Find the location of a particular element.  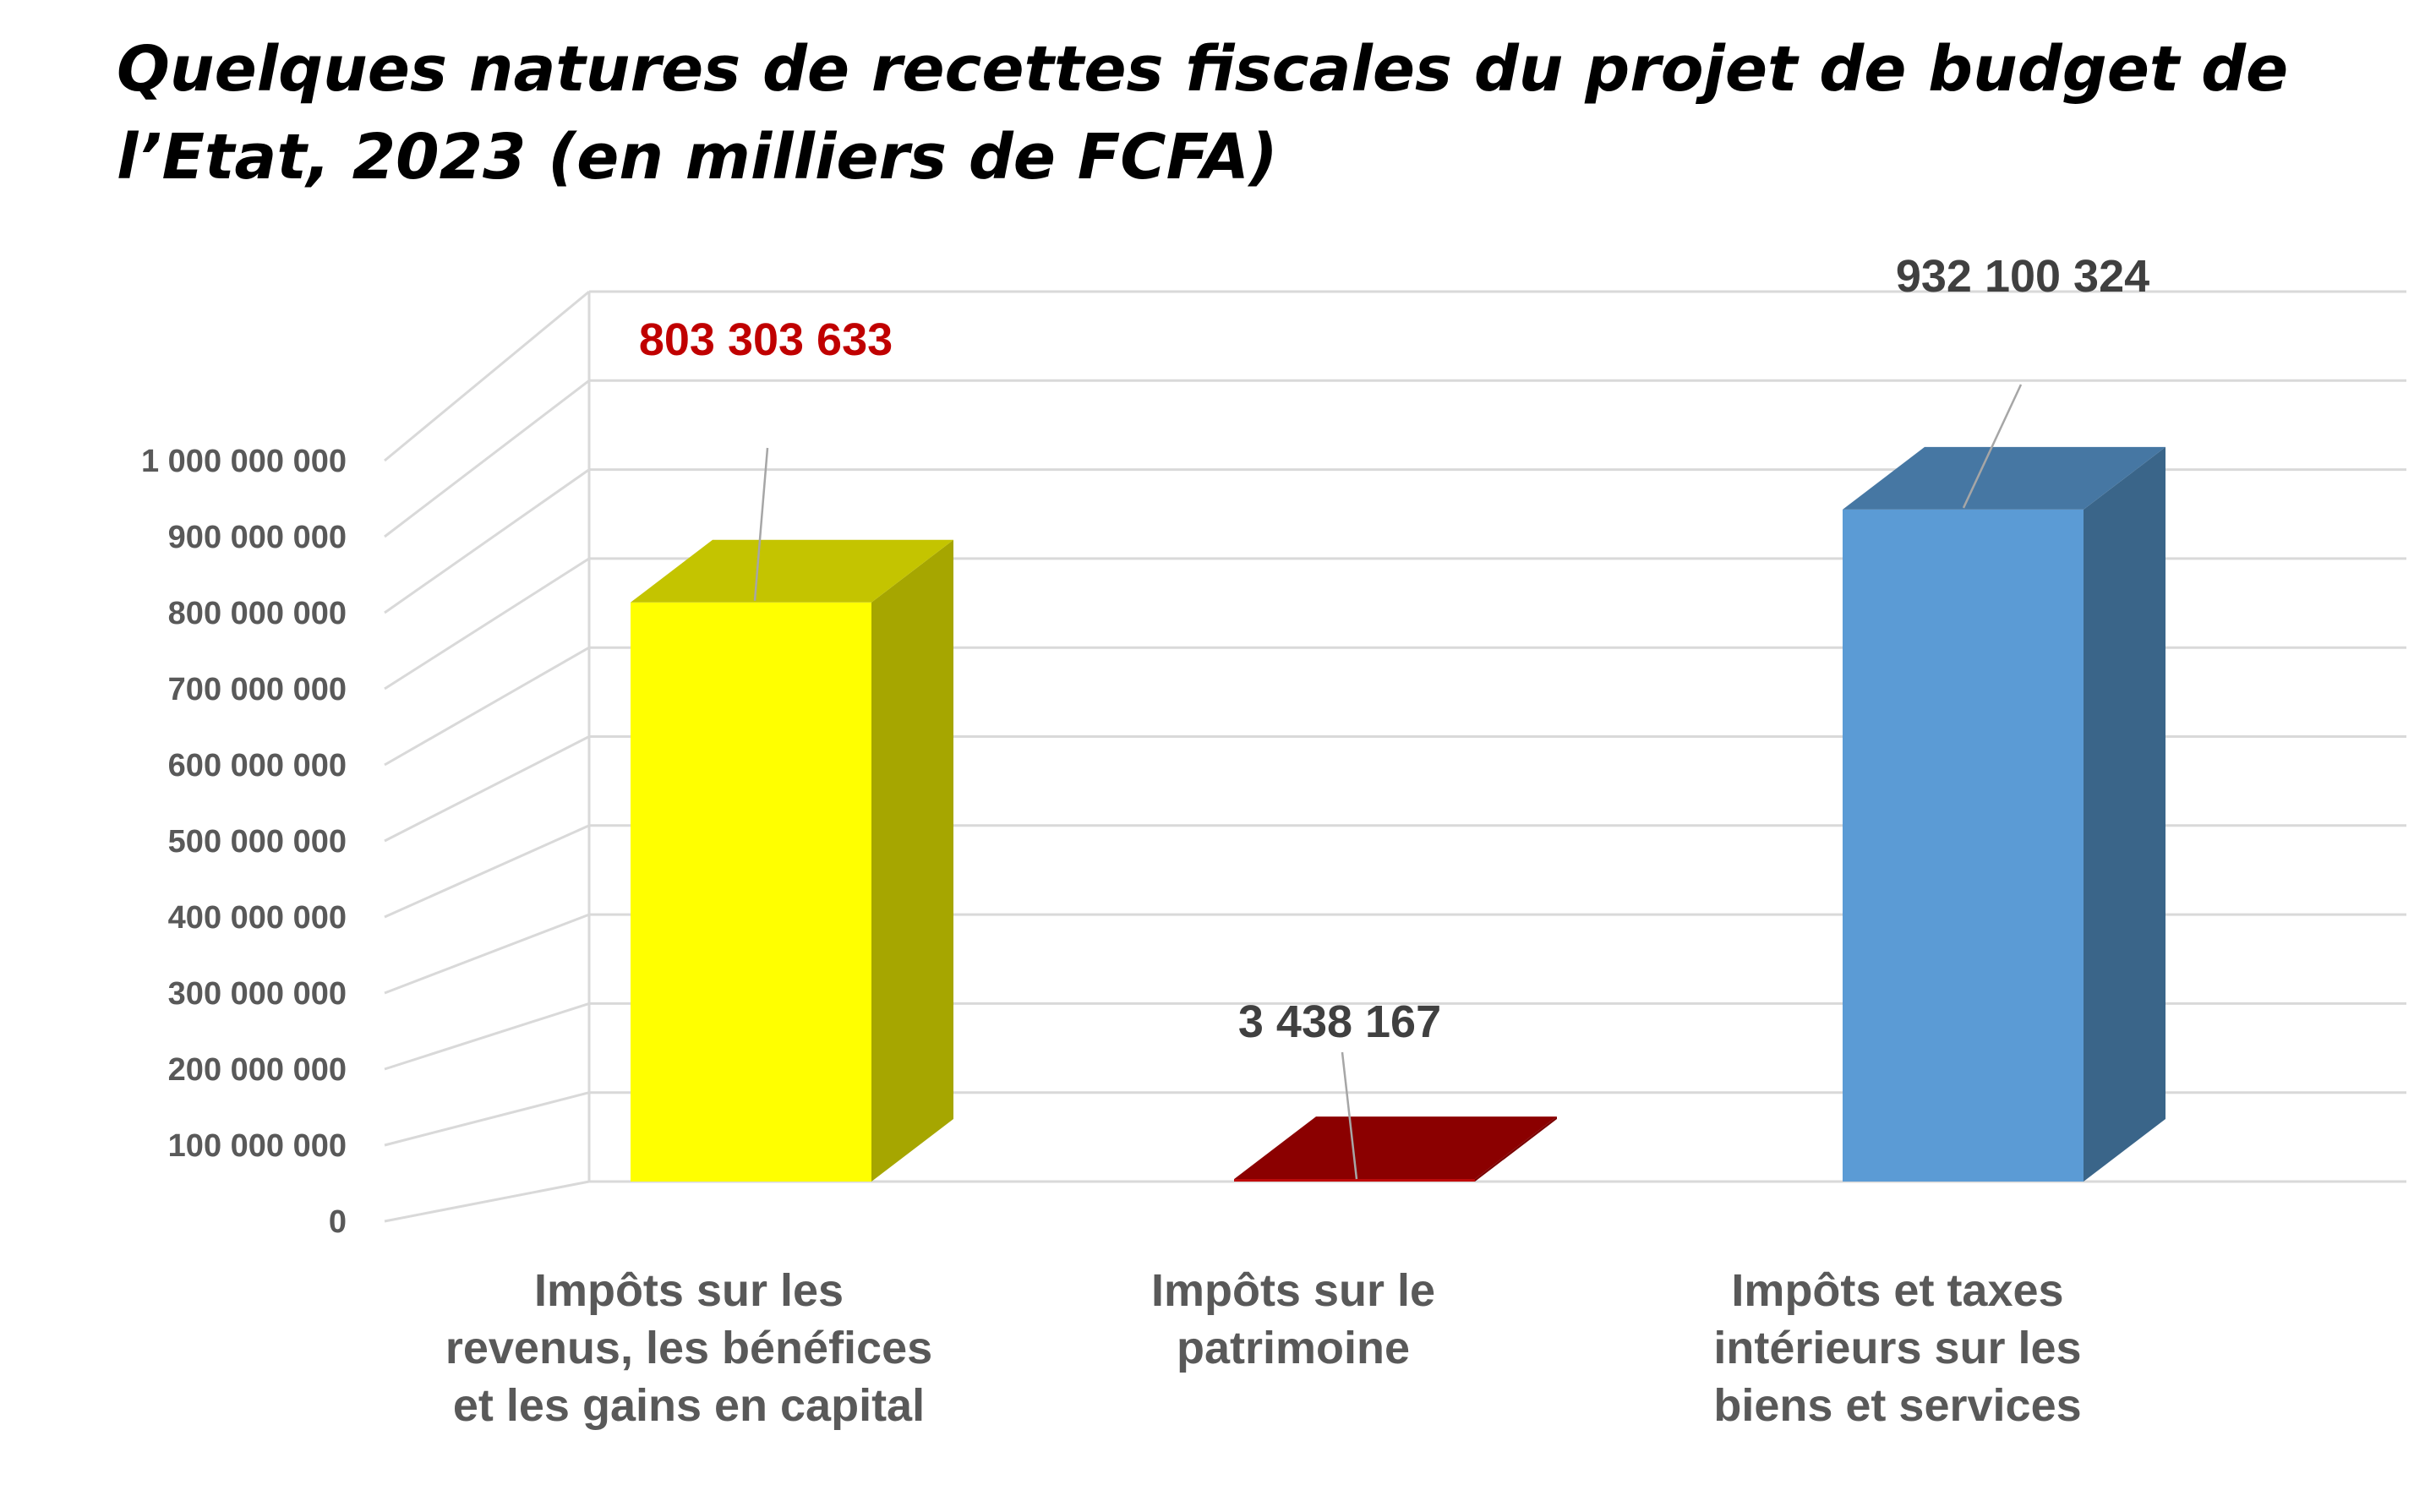

data-label: 932 100 324 is located at coordinates (2022, 276).